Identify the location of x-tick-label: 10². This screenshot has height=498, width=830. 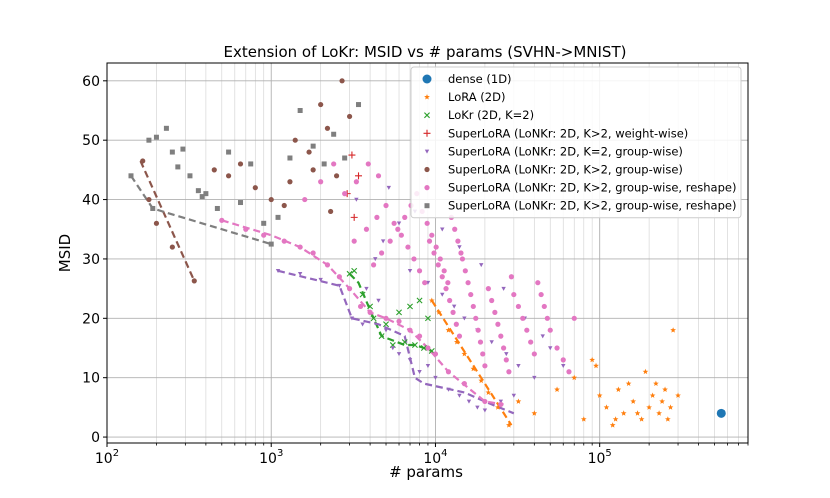
(107, 457).